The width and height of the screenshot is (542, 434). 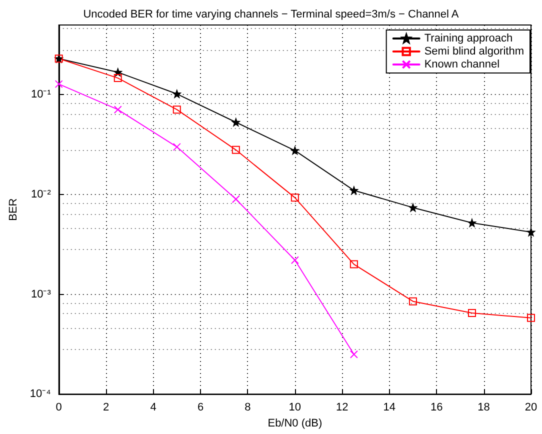 What do you see at coordinates (342, 408) in the screenshot?
I see `x-tick-label: 12` at bounding box center [342, 408].